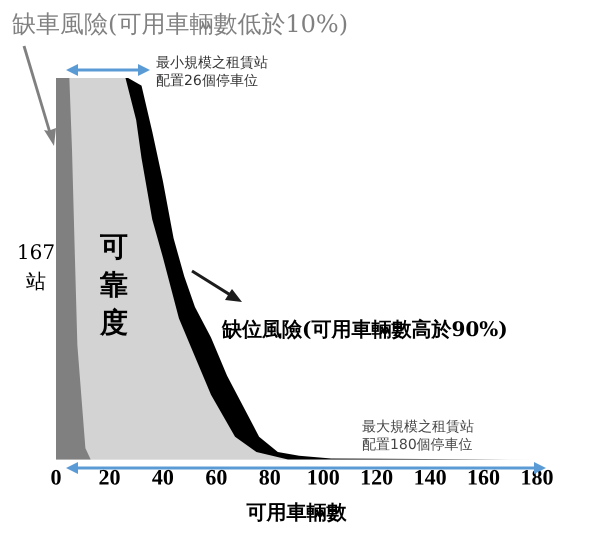 The image size is (608, 538). I want to click on x-tick-label: 20, so click(109, 477).